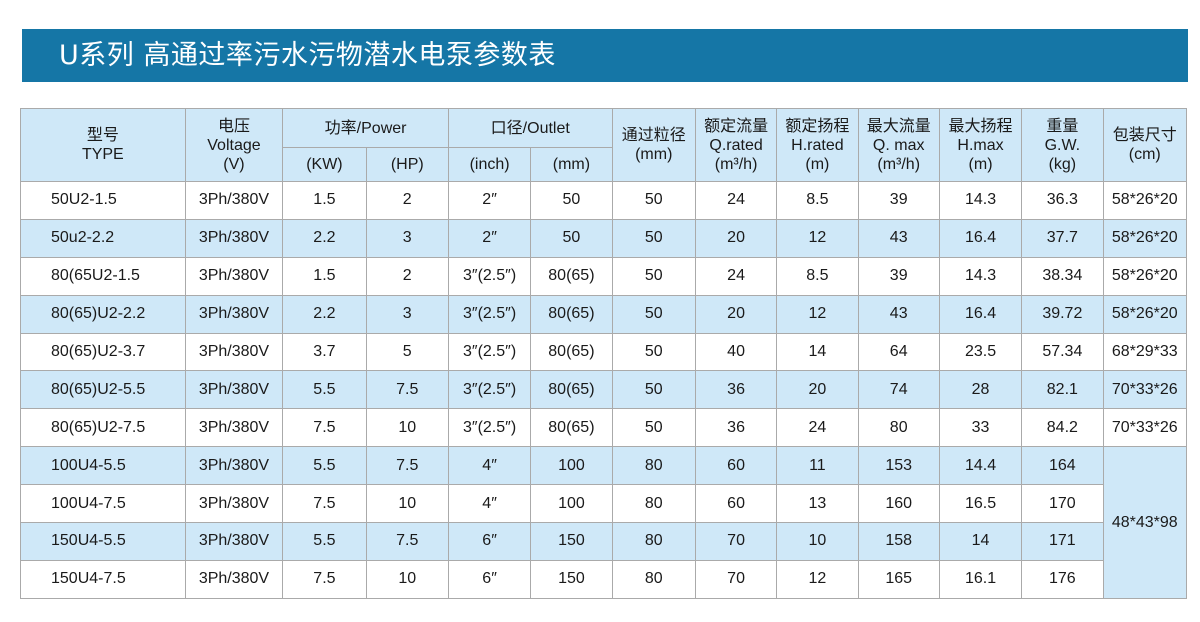 The width and height of the screenshot is (1200, 622). What do you see at coordinates (1144, 200) in the screenshot?
I see `cell-package: 58*26*20` at bounding box center [1144, 200].